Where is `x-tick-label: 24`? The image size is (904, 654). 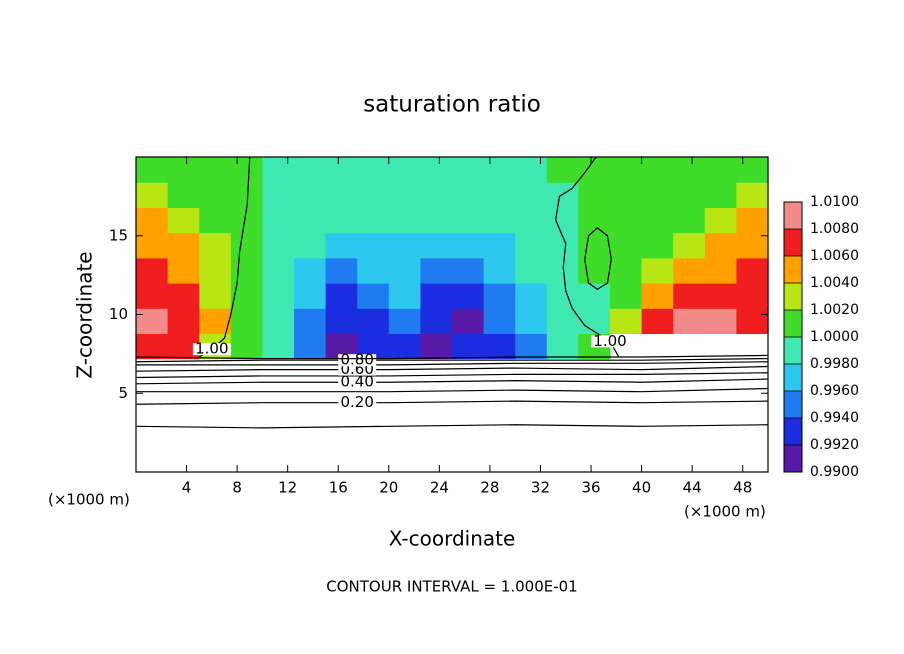
x-tick-label: 24 is located at coordinates (439, 488).